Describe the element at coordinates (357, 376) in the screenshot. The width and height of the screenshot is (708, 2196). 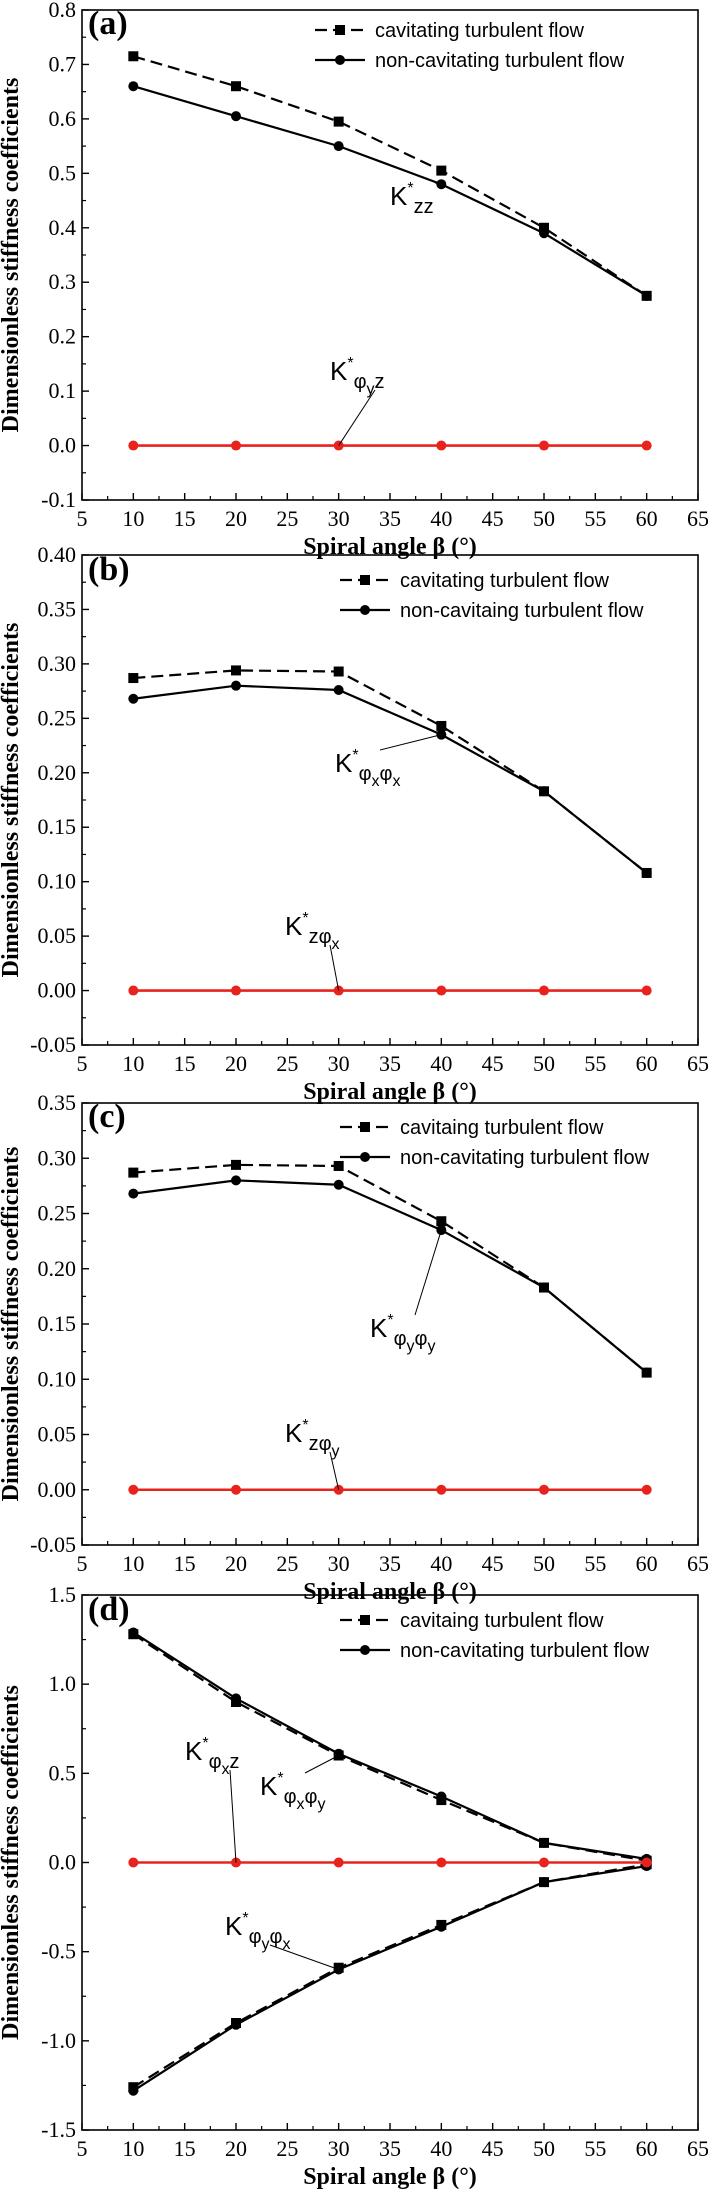
I see `annotation-label: K*φyz` at that location.